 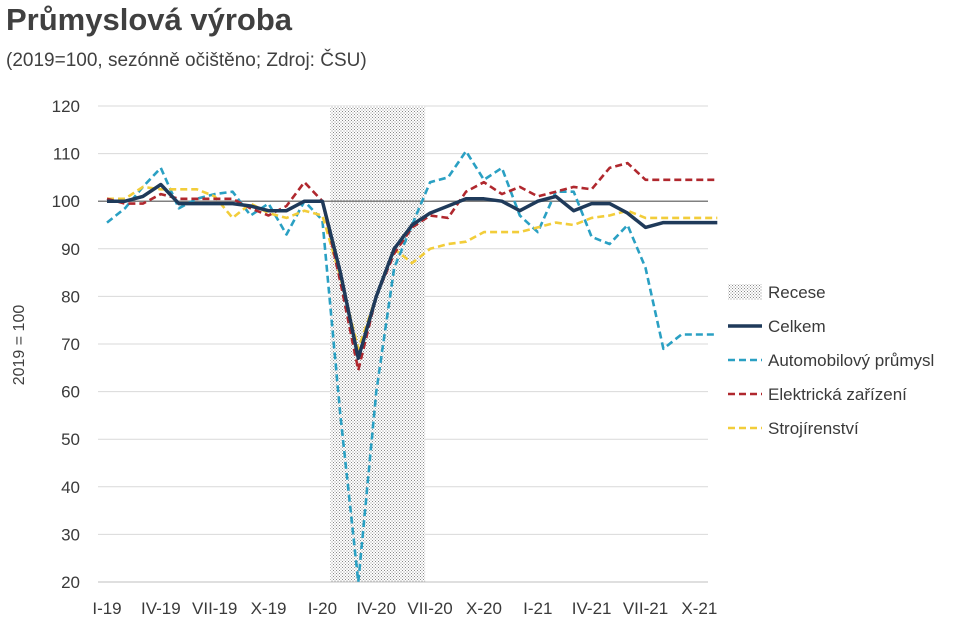 I want to click on x-tick-label: IV-21, so click(x=592, y=608).